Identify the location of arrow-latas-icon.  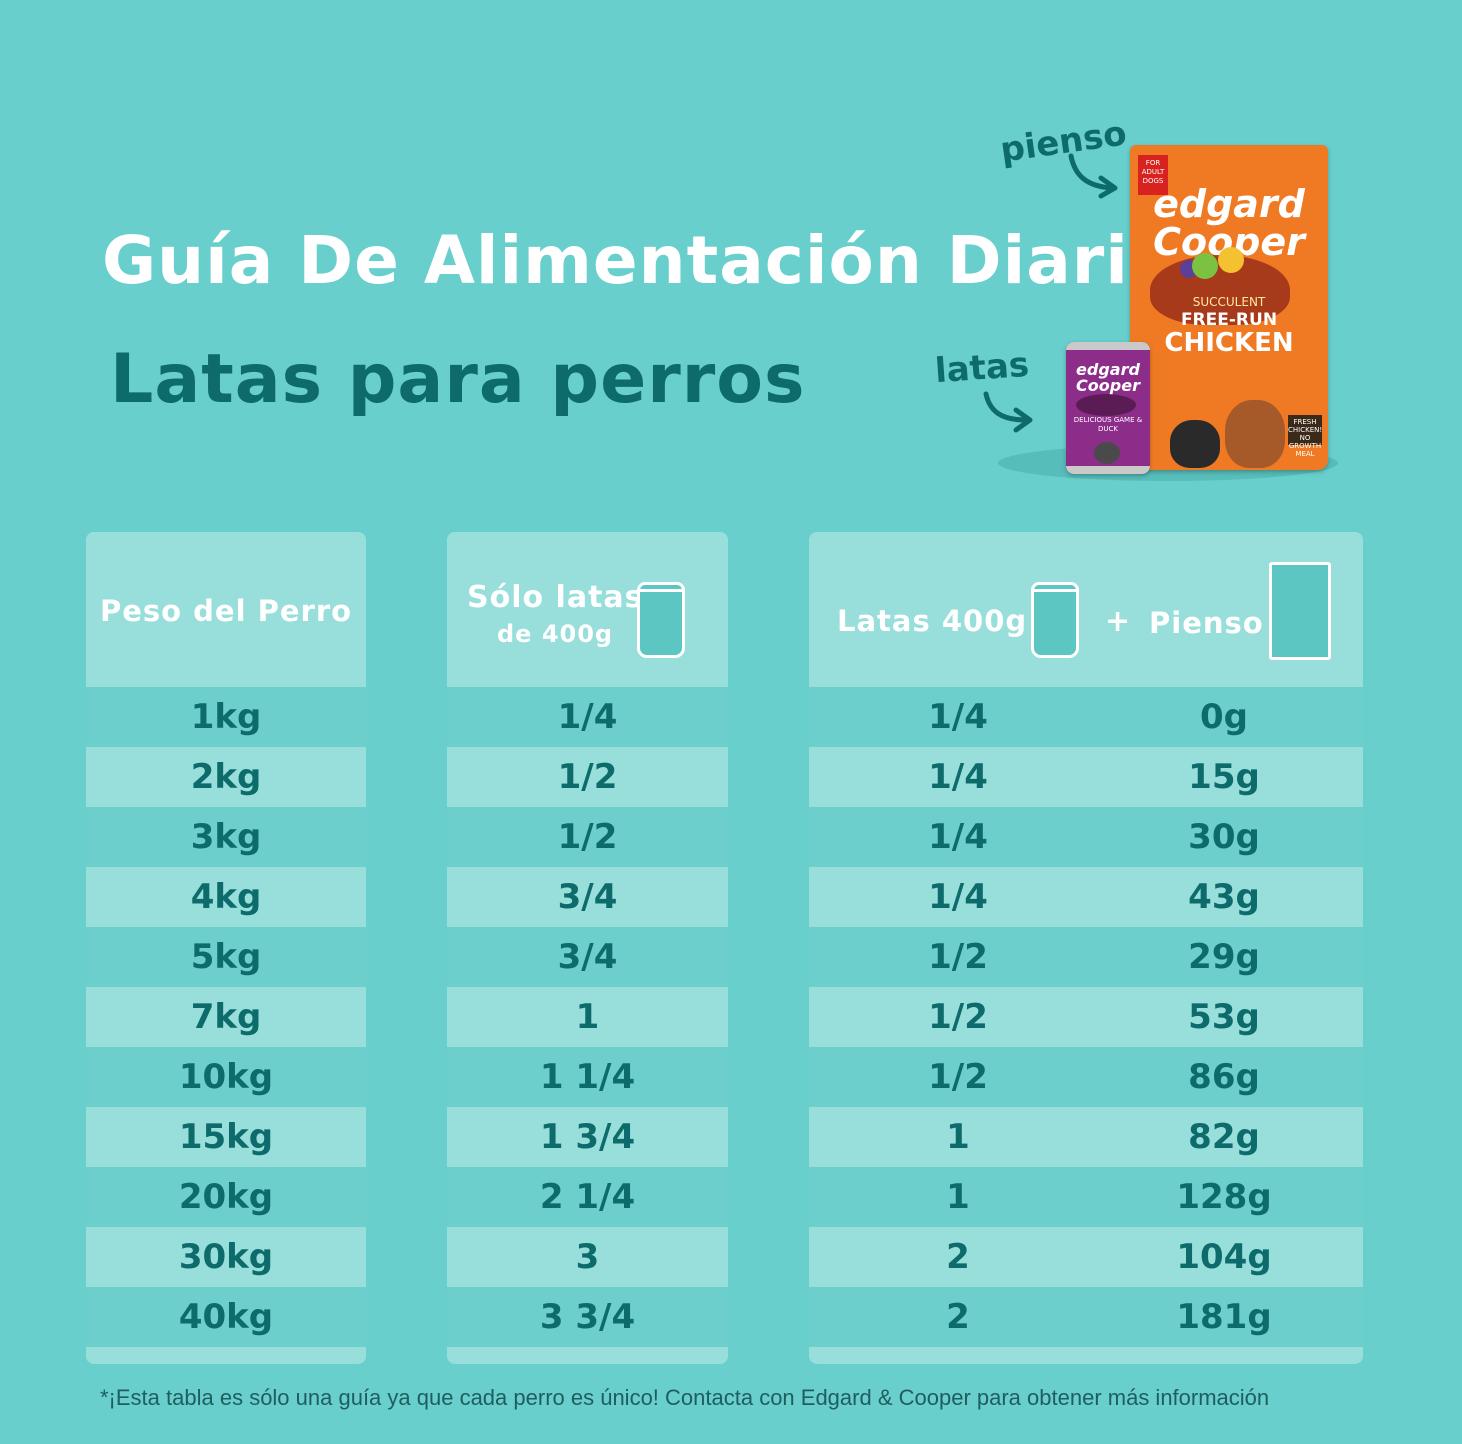
(1008, 412).